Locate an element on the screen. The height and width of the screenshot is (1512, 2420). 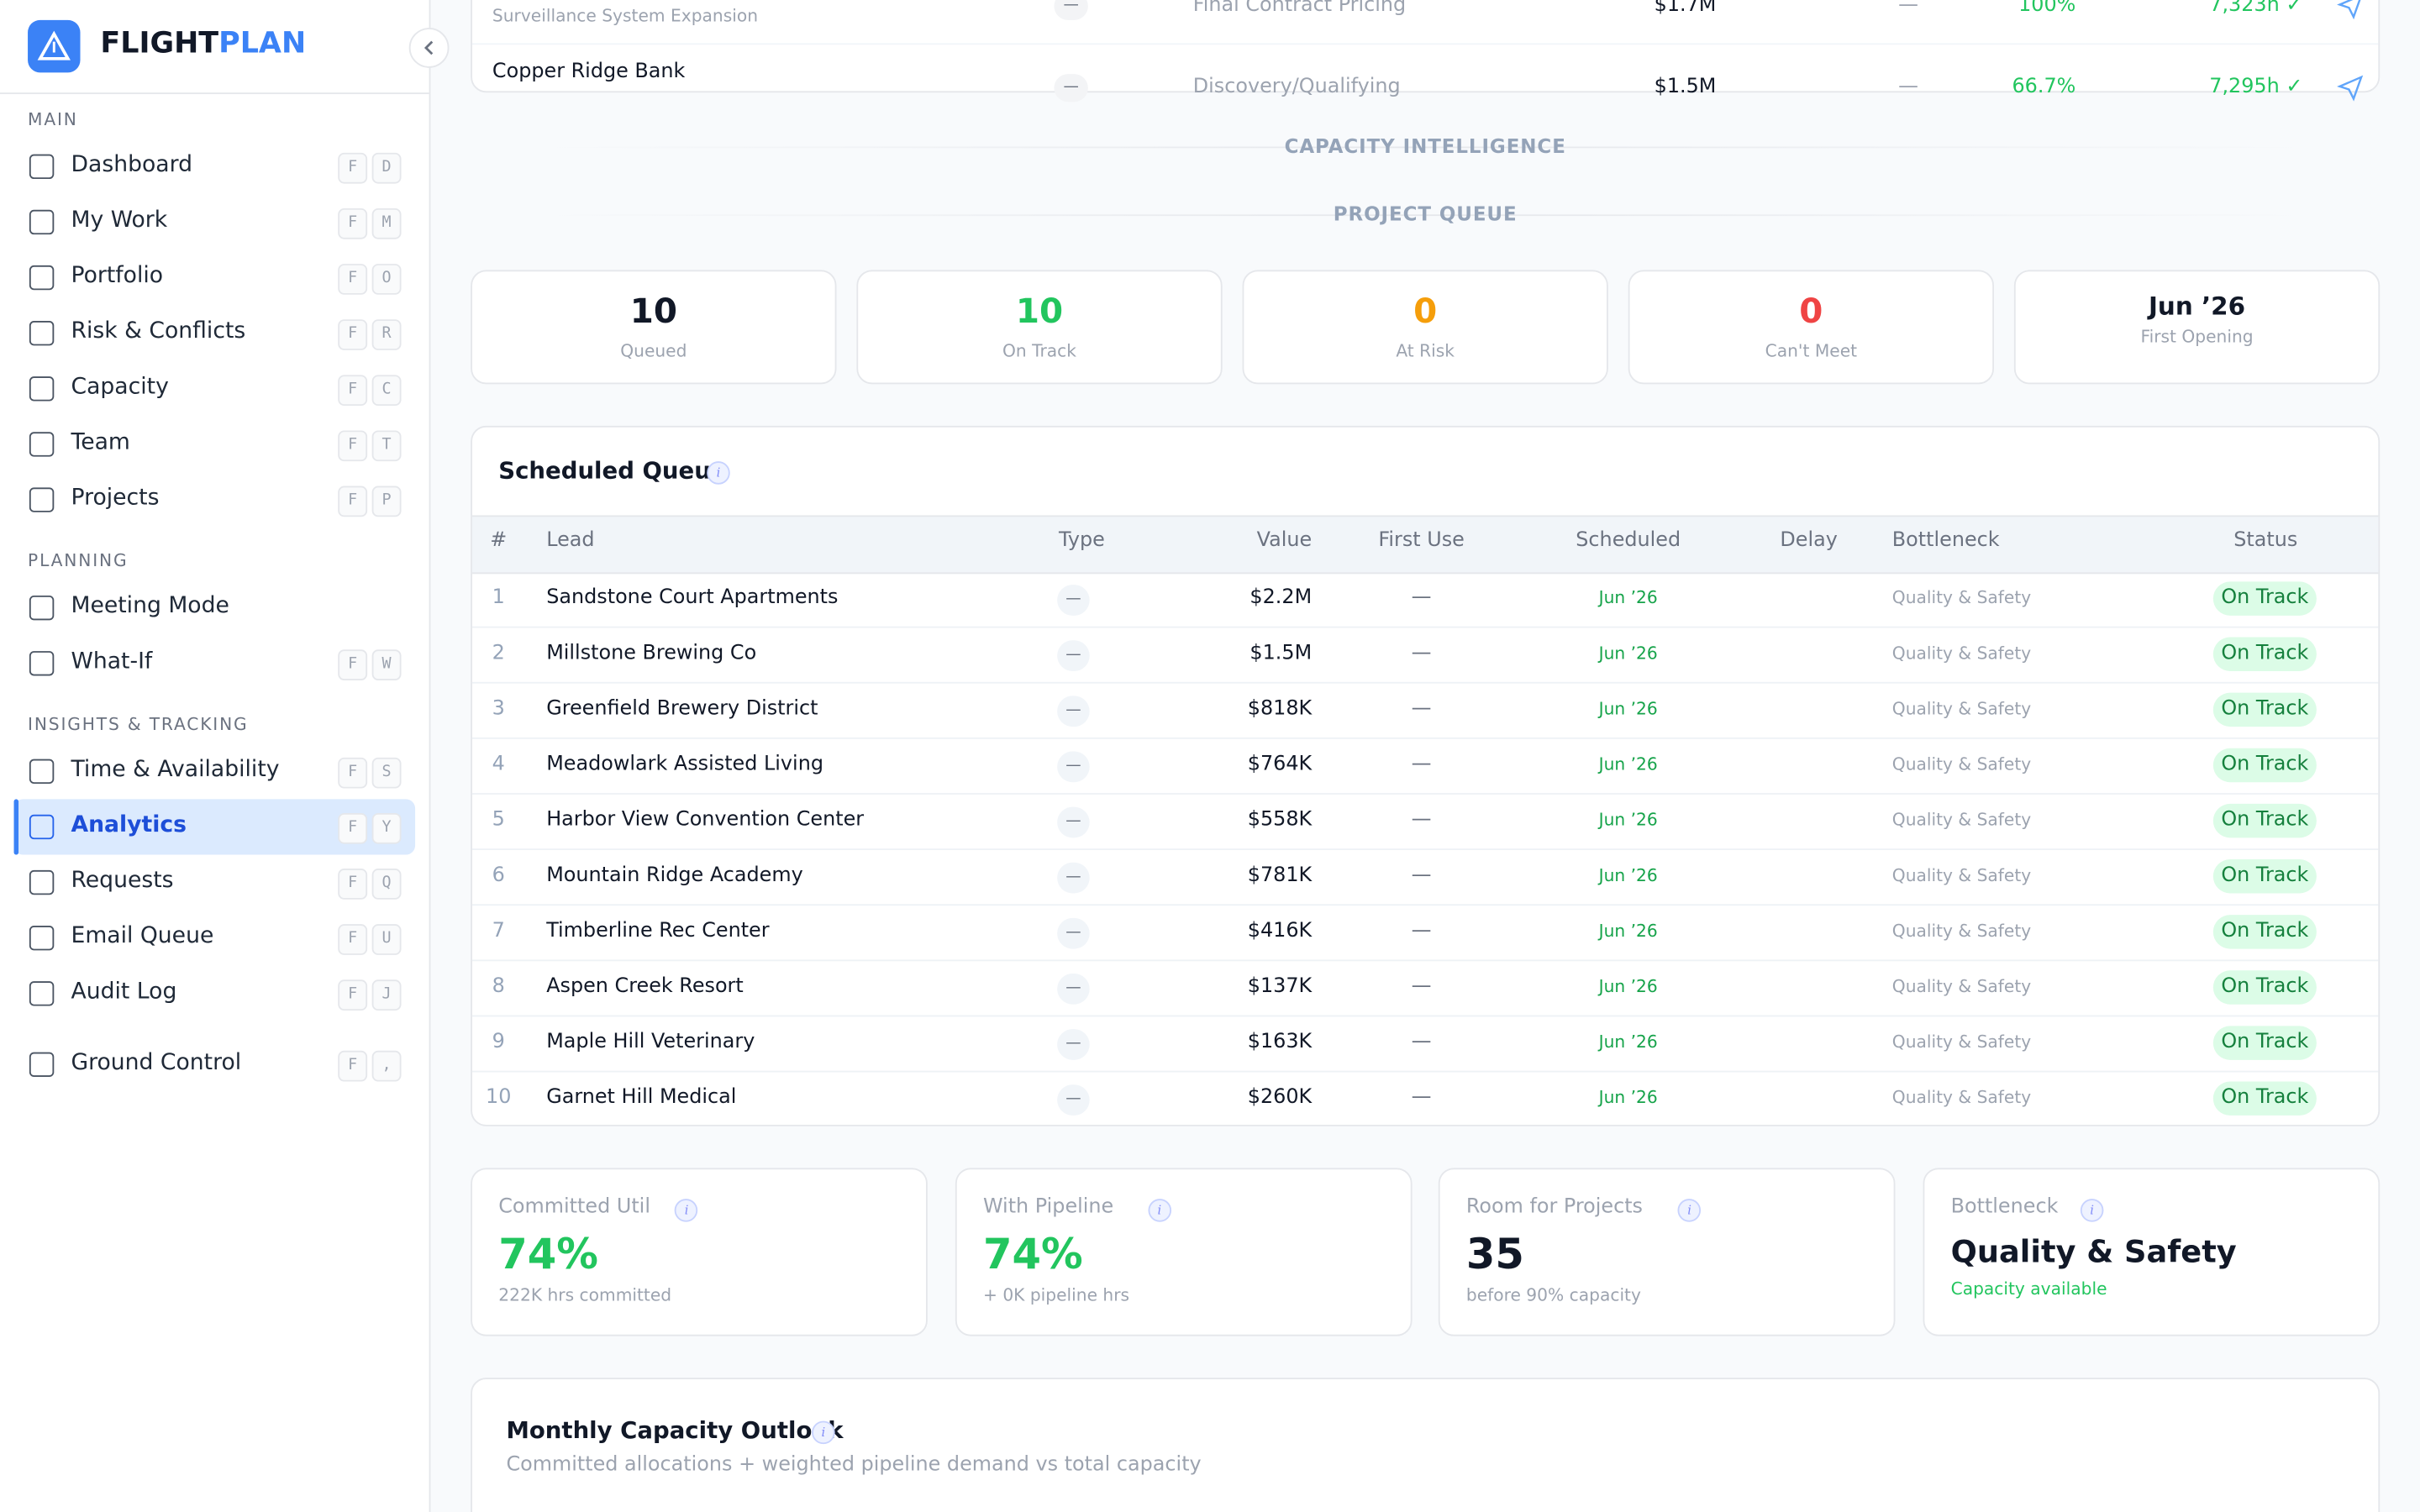
logo-icon is located at coordinates (54, 45).